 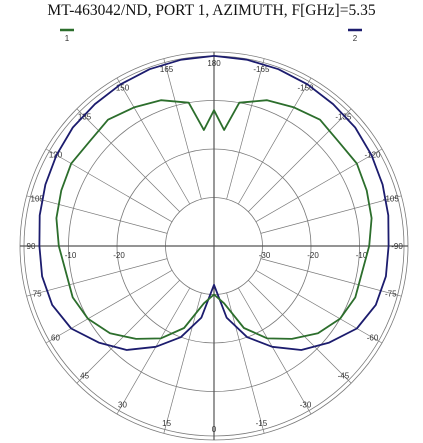 What do you see at coordinates (214, 63) in the screenshot?
I see `angle-tick-label: 180` at bounding box center [214, 63].